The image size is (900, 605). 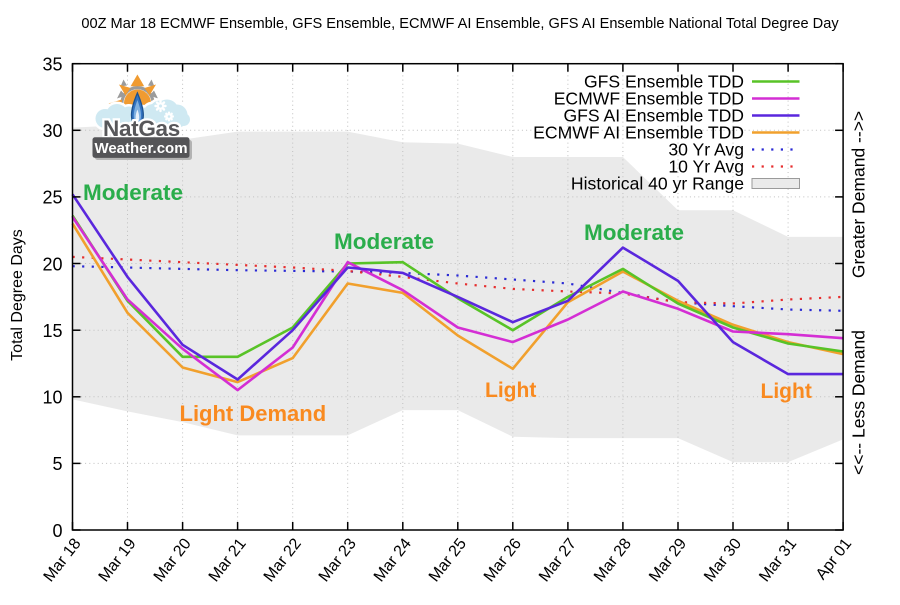 What do you see at coordinates (653, 116) in the screenshot?
I see `svg-text: GFS AI Ensemble TDD` at bounding box center [653, 116].